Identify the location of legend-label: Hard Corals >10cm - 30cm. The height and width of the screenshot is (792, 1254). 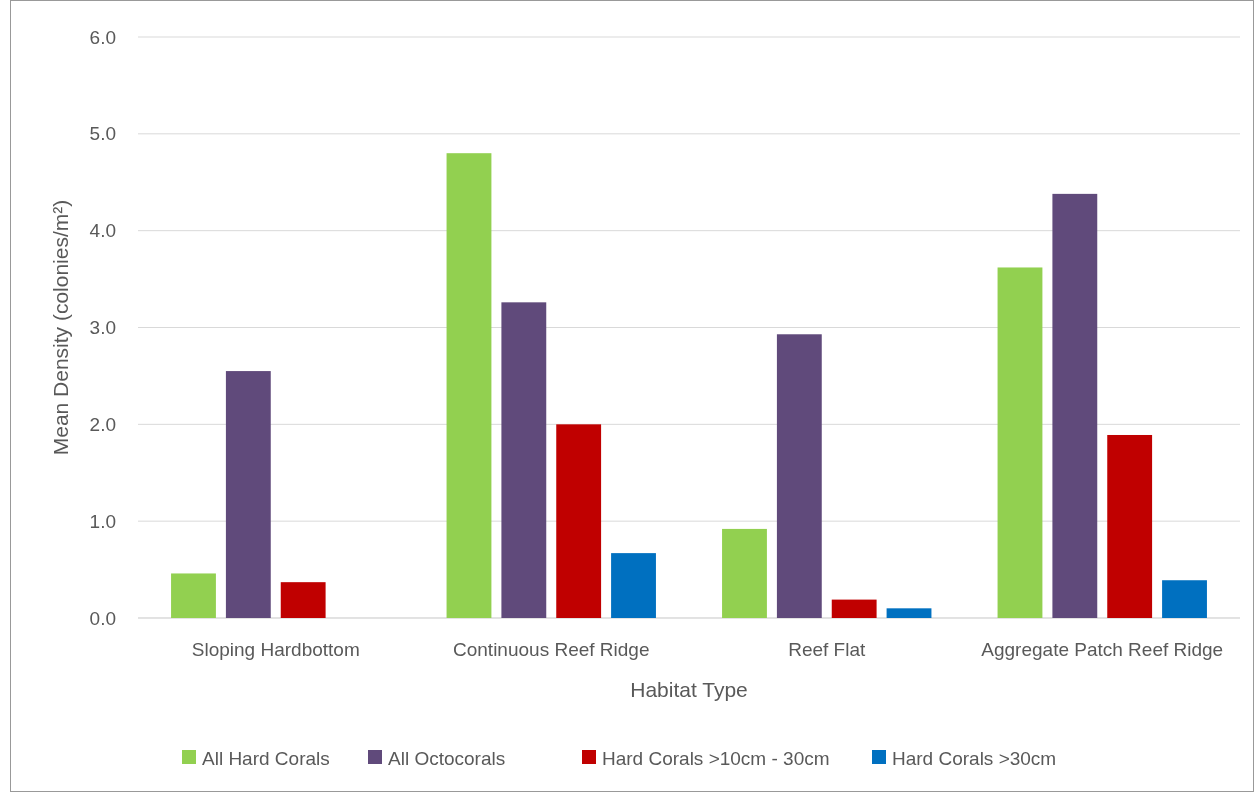
(716, 758).